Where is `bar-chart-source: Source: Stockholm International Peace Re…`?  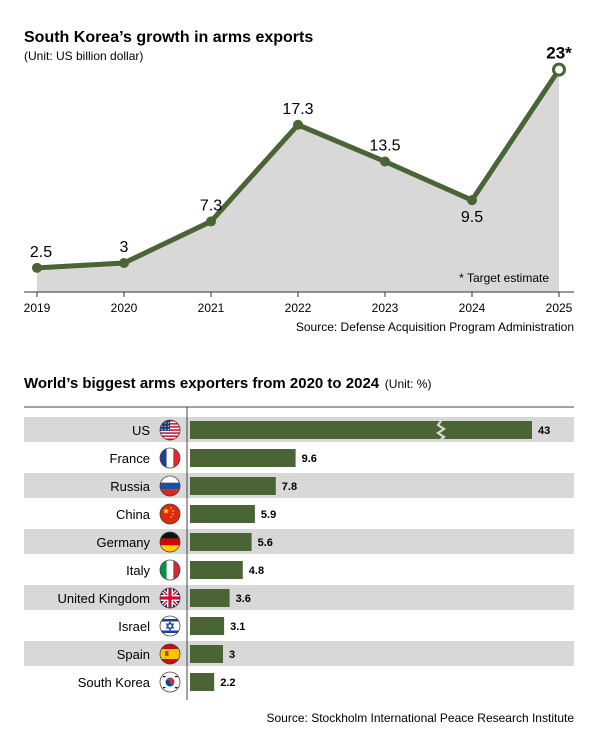
bar-chart-source: Source: Stockholm International Peace Re… is located at coordinates (421, 718).